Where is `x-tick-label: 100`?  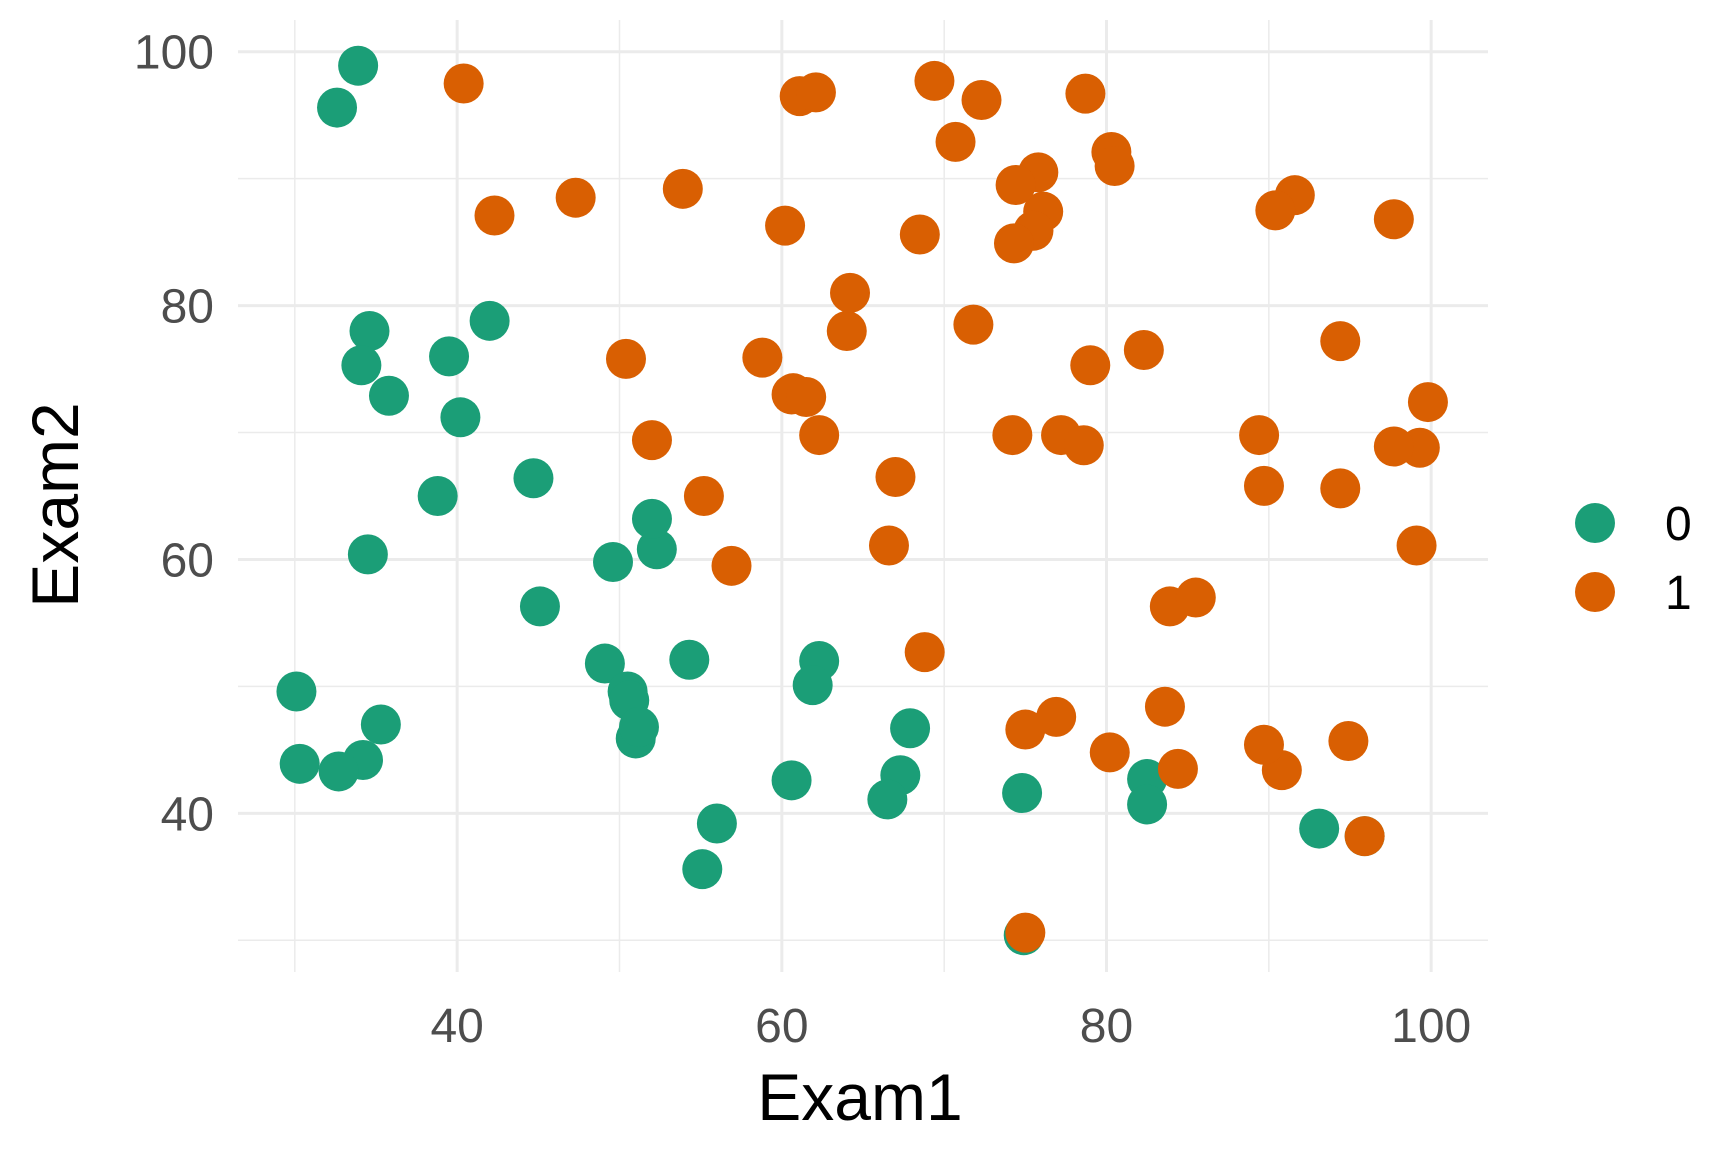
x-tick-label: 100 is located at coordinates (1431, 1026).